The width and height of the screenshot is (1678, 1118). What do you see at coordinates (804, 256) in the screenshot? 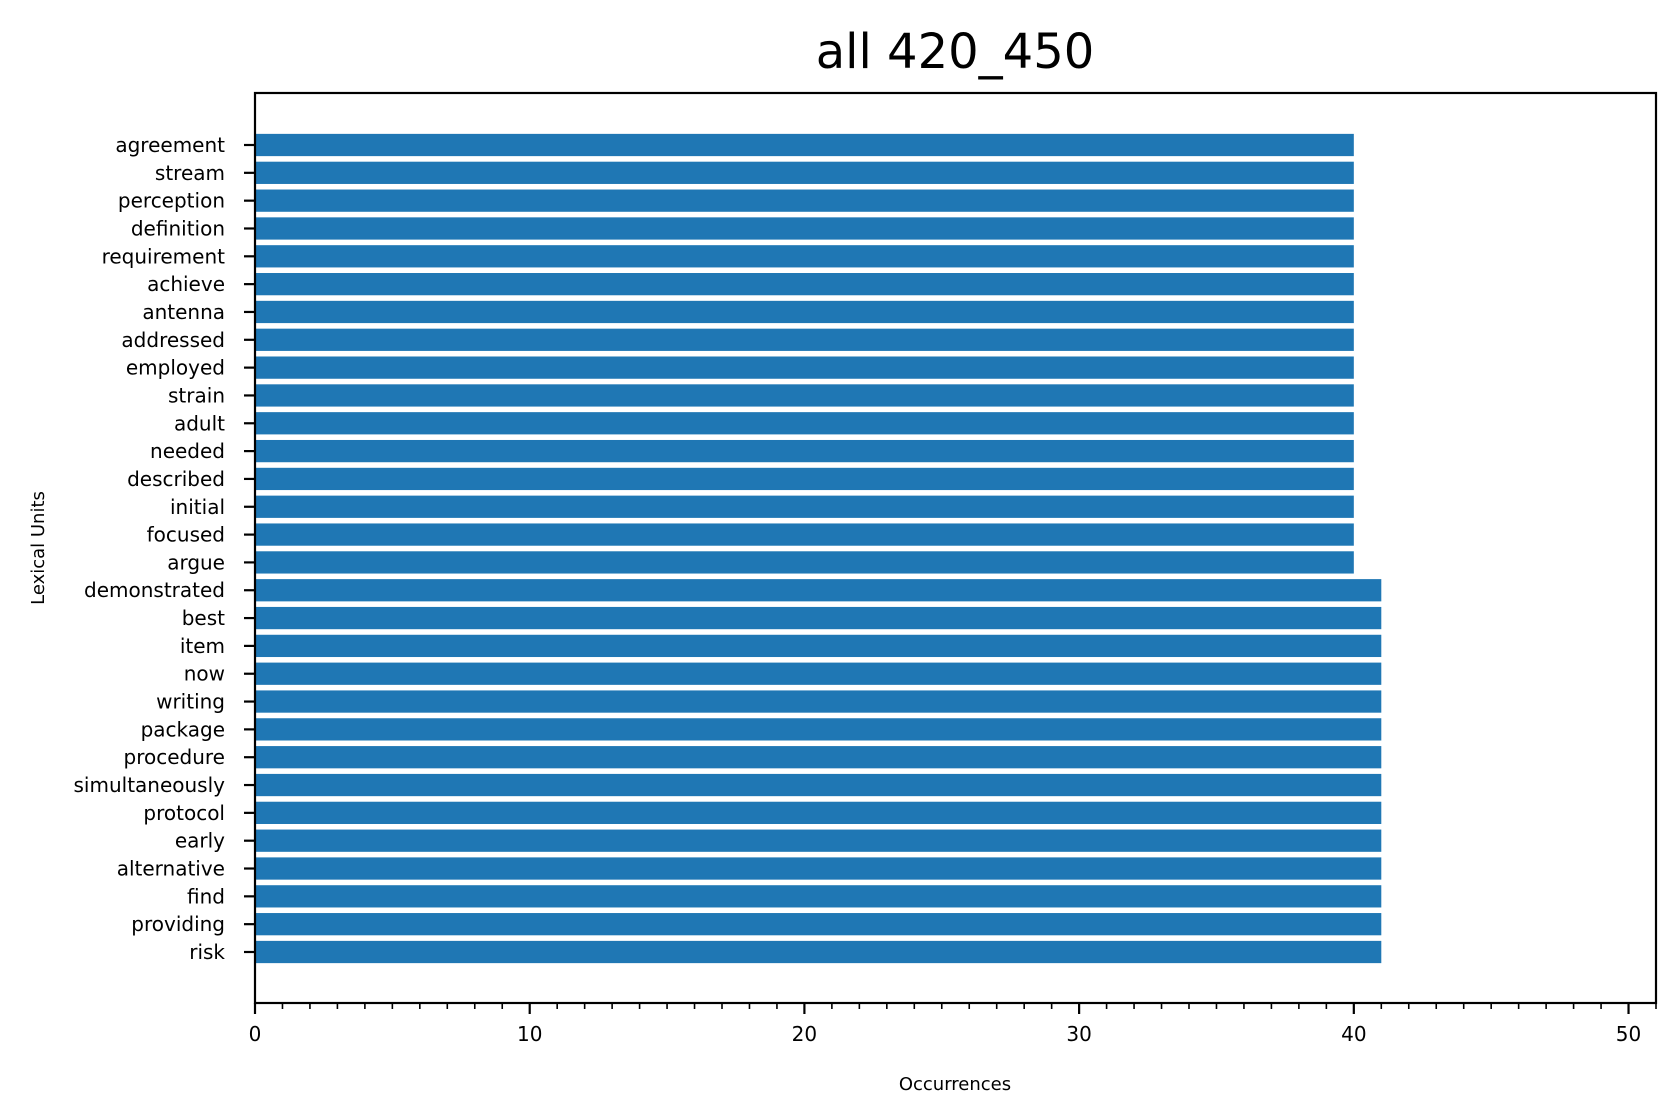
I see `bar-requirement` at bounding box center [804, 256].